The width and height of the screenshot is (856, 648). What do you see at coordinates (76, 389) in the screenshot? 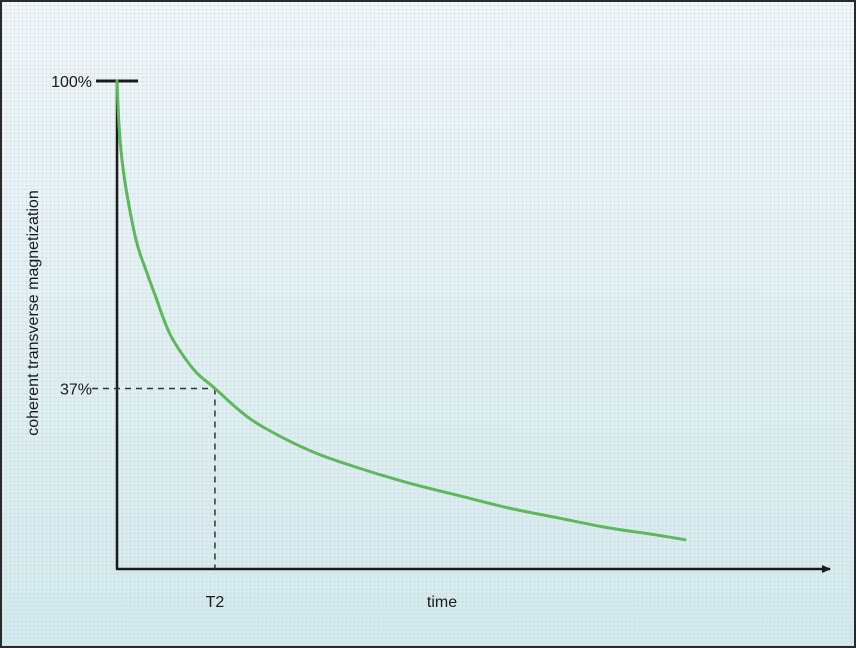
I see `y-tick-label-37: 37%` at bounding box center [76, 389].